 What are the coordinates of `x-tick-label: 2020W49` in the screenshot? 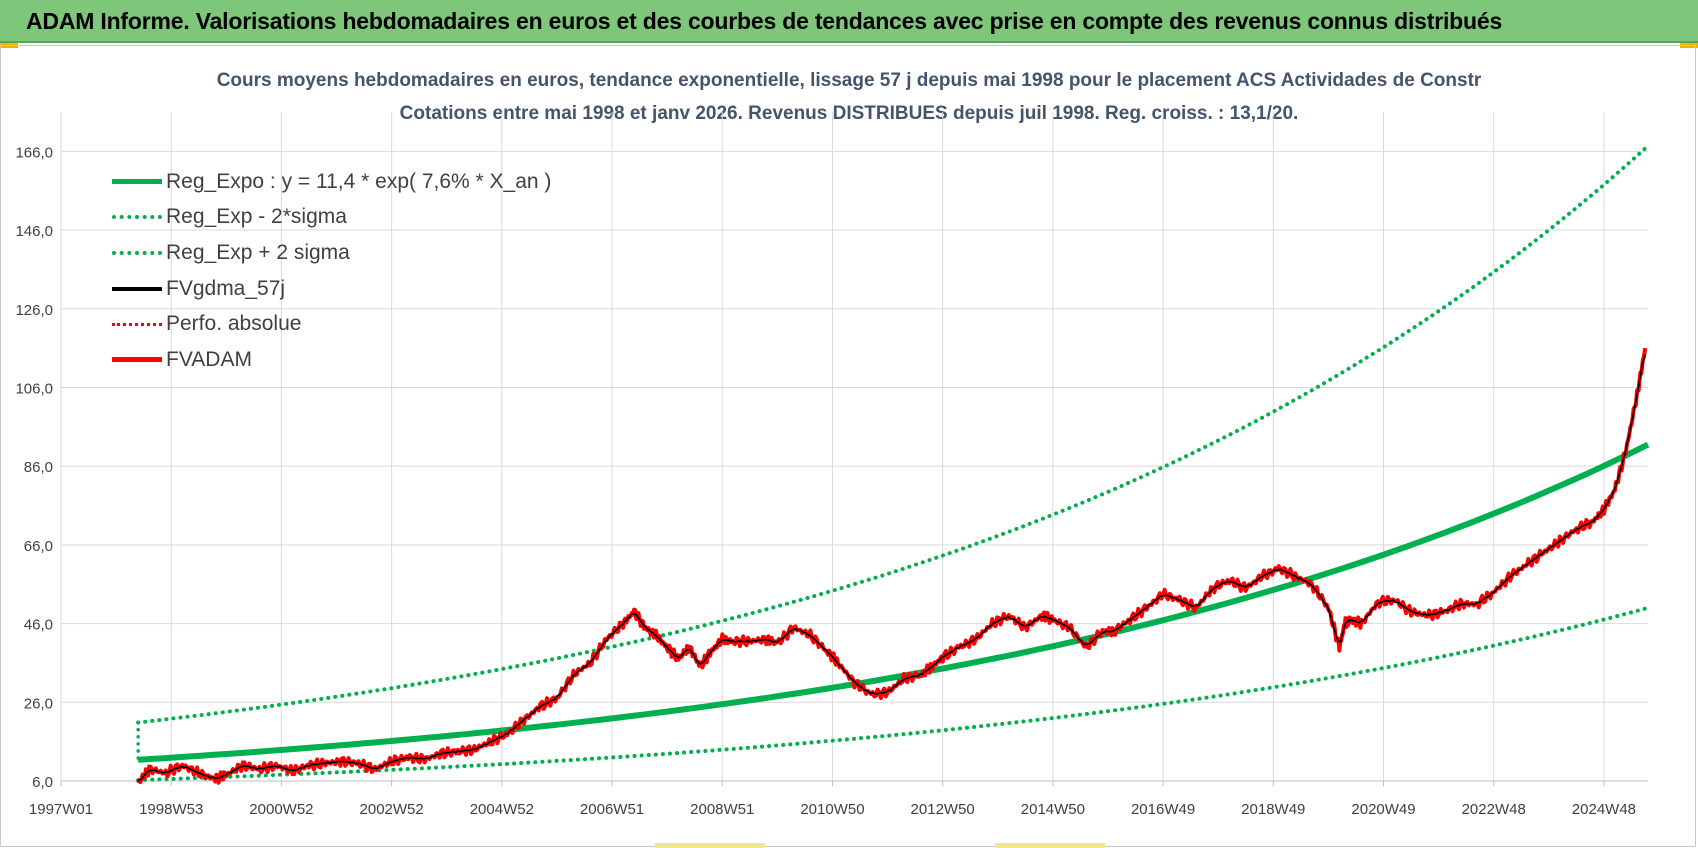 It's located at (1383, 809).